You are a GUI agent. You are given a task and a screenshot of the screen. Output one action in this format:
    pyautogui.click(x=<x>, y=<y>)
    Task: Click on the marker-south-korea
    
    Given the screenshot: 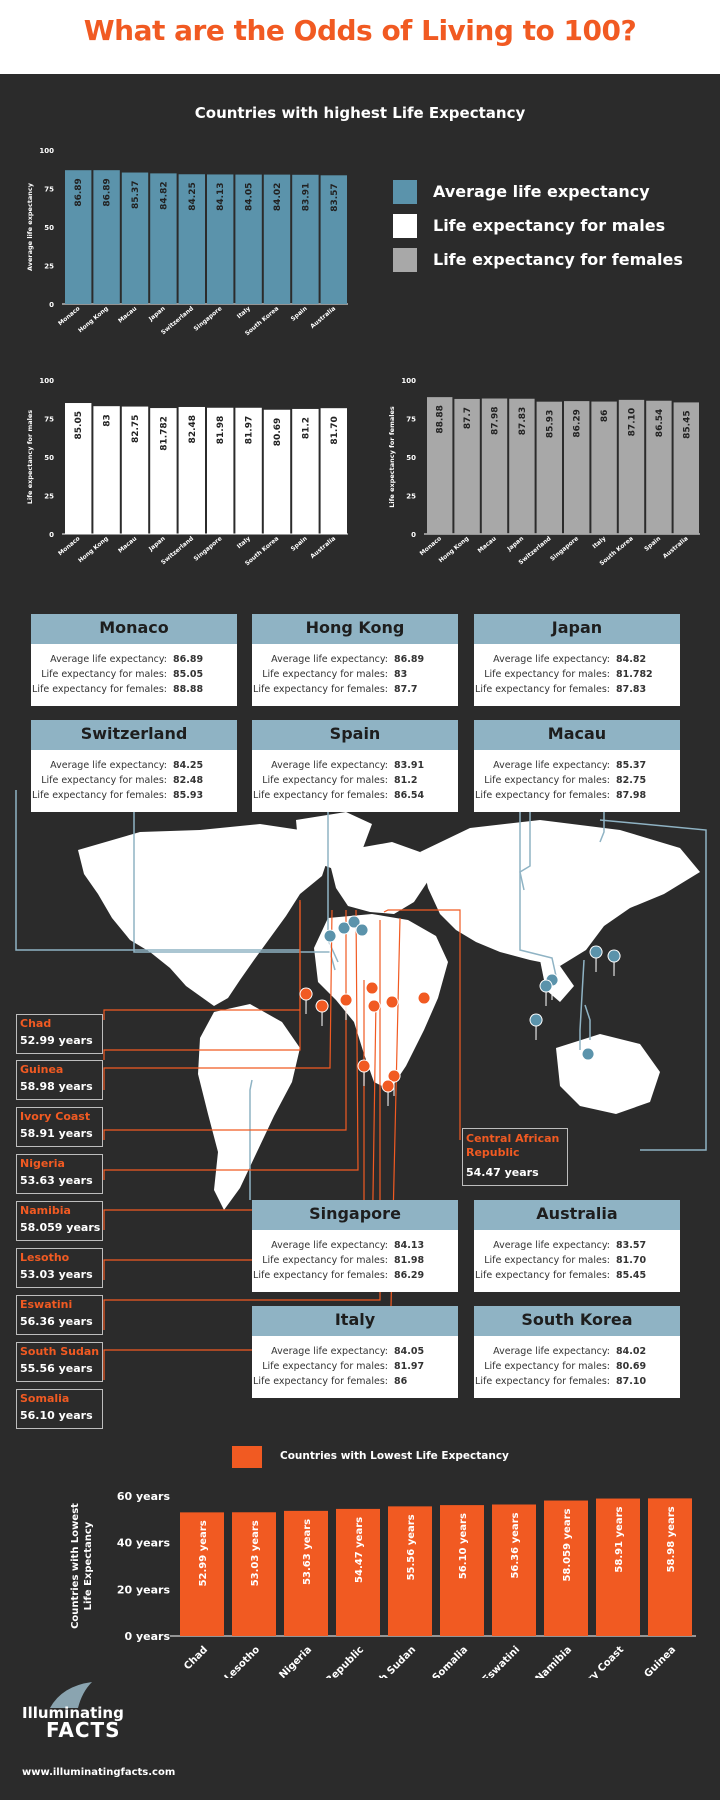 What is the action you would take?
    pyautogui.click(x=596, y=959)
    